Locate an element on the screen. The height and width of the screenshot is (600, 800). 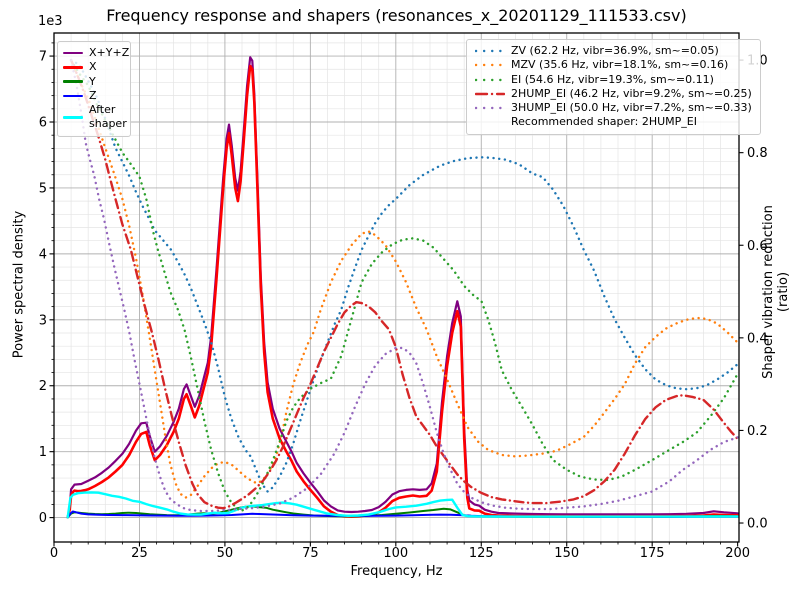
x-tick-label: 100 is located at coordinates (395, 553).